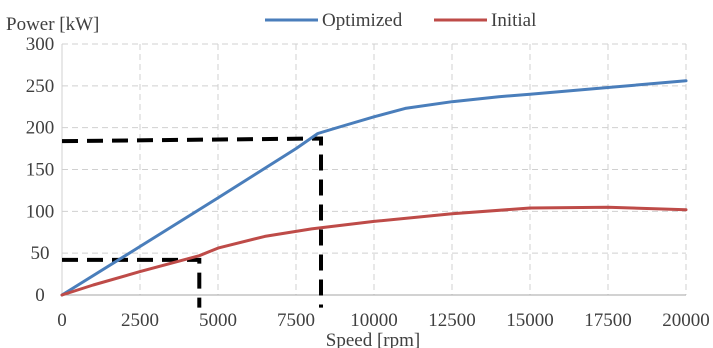 The height and width of the screenshot is (348, 713). Describe the element at coordinates (373, 339) in the screenshot. I see `x-axis-title: Speed [rpm]` at that location.